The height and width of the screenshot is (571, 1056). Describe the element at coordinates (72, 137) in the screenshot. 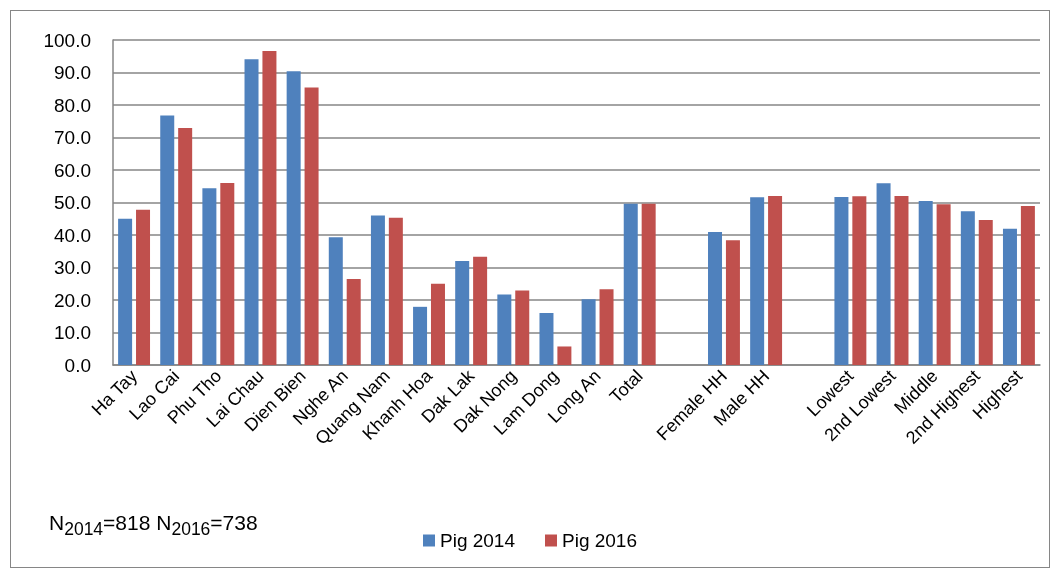

I see `y-tick-label: 70.0` at that location.